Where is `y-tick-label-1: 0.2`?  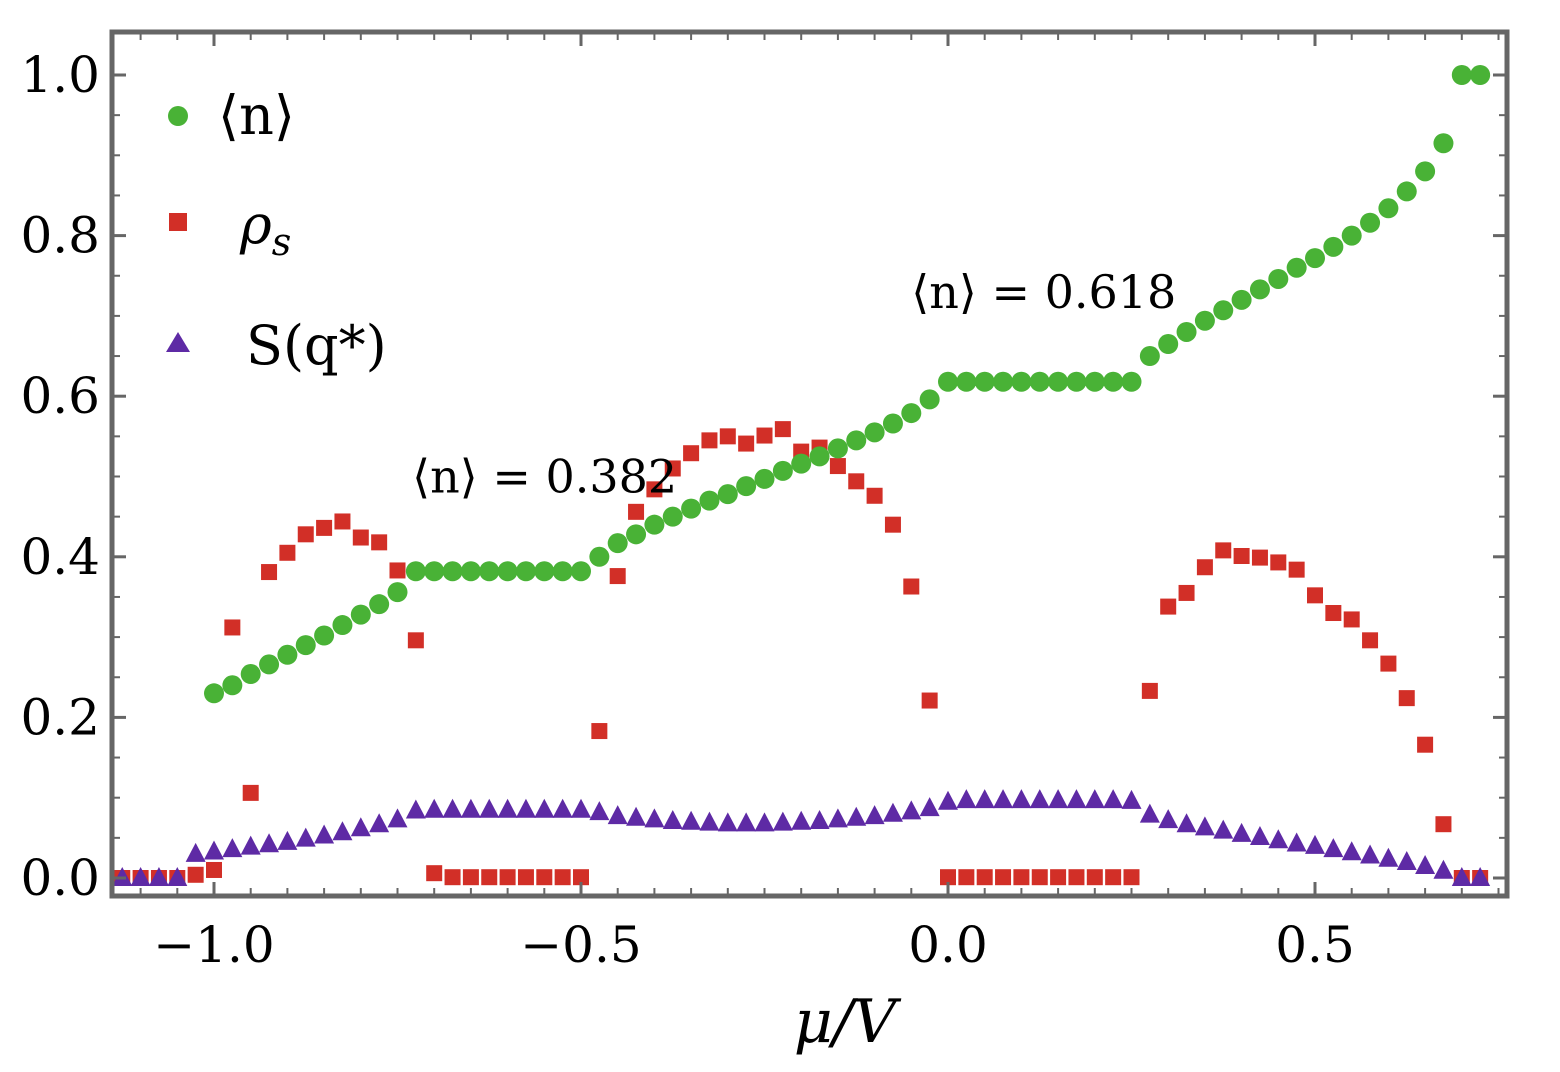
y-tick-label-1: 0.2 is located at coordinates (60, 717).